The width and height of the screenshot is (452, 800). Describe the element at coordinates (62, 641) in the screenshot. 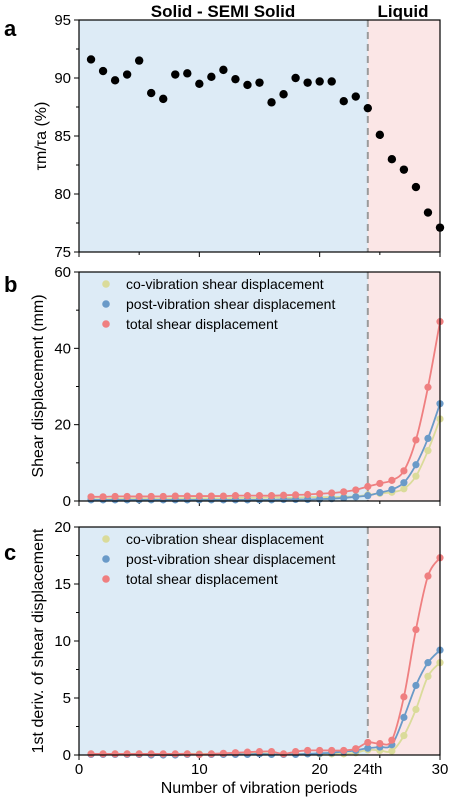

I see `panel-c-ytick-label: 10` at that location.